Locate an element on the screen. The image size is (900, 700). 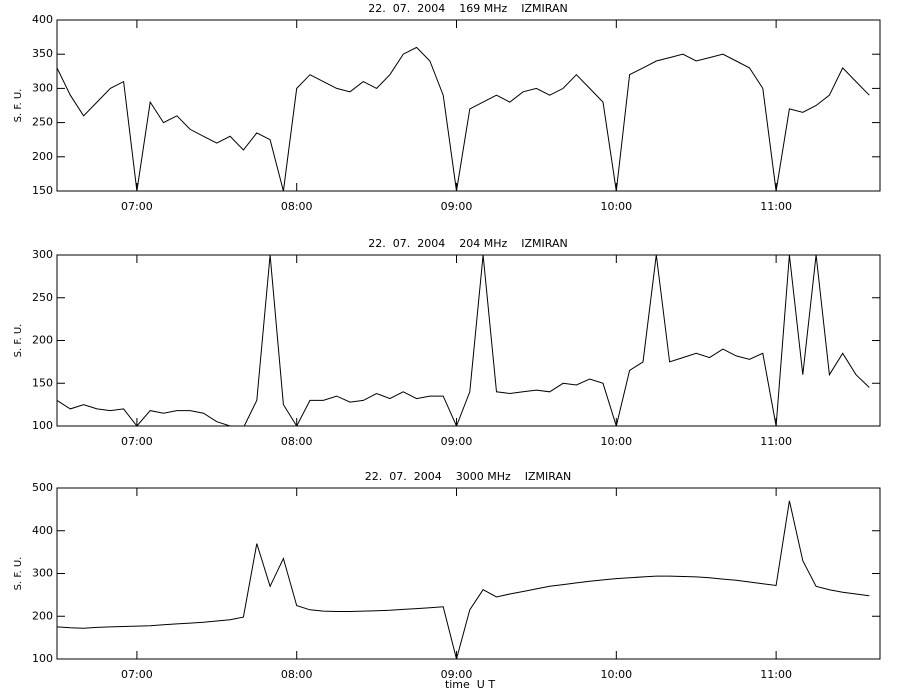
panel-title: 22. 07. 2004 3000 MHz IZMIRAN is located at coordinates (468, 476).